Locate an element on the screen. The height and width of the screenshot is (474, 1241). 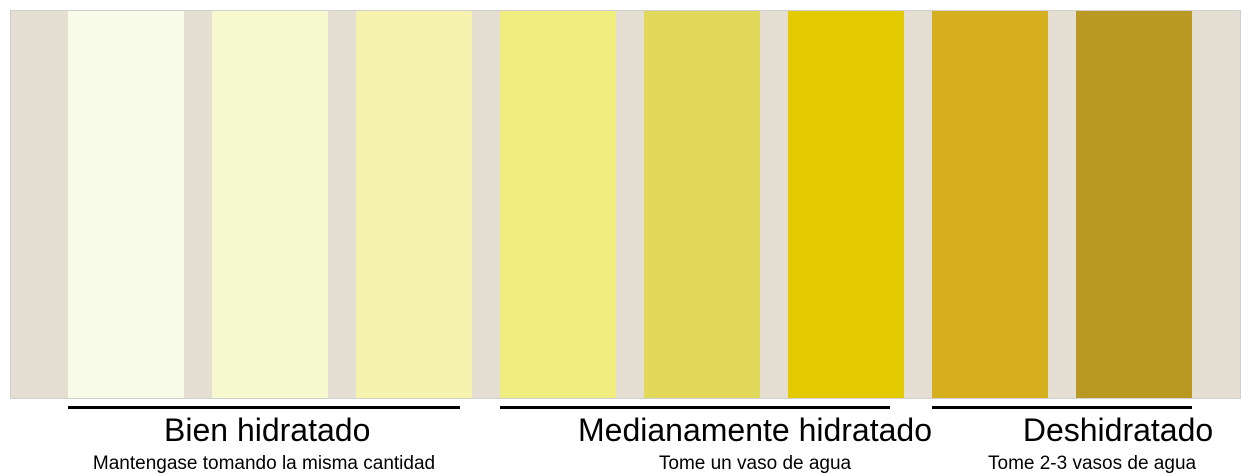
group-desc-well-hydrated: Mantengase tomando la misma cantidad is located at coordinates (264, 463).